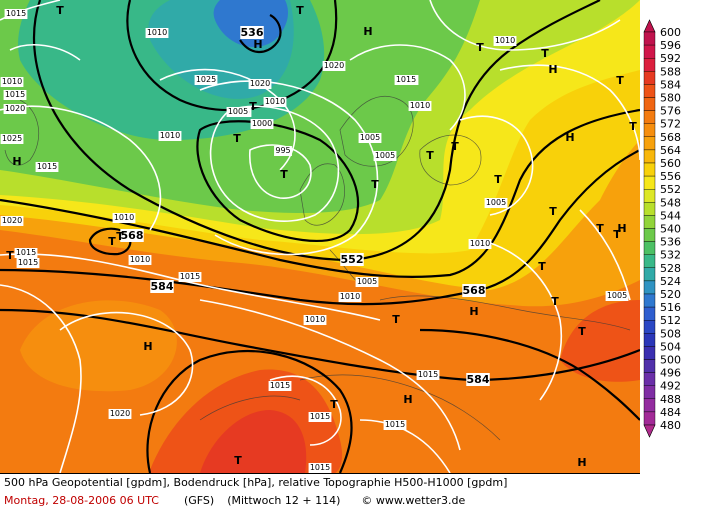 This screenshot has width=704, height=517. Describe the element at coordinates (670, 399) in the screenshot. I see `legend-level-label: 488` at that location.